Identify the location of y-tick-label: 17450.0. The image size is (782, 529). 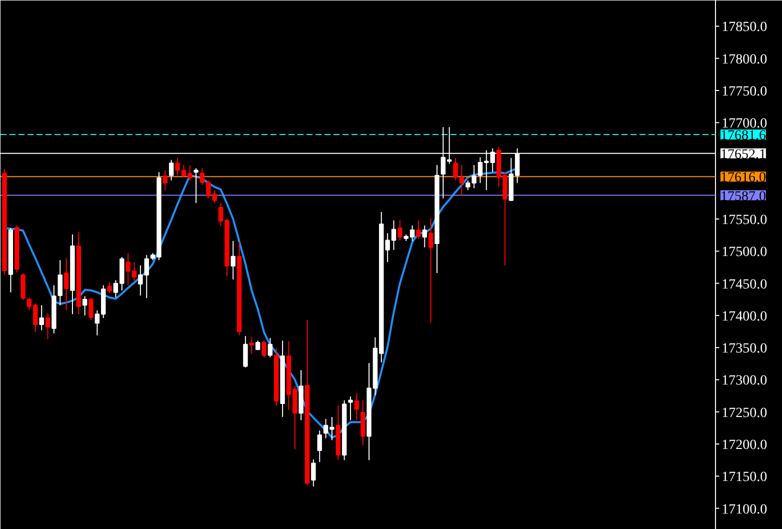
(745, 284).